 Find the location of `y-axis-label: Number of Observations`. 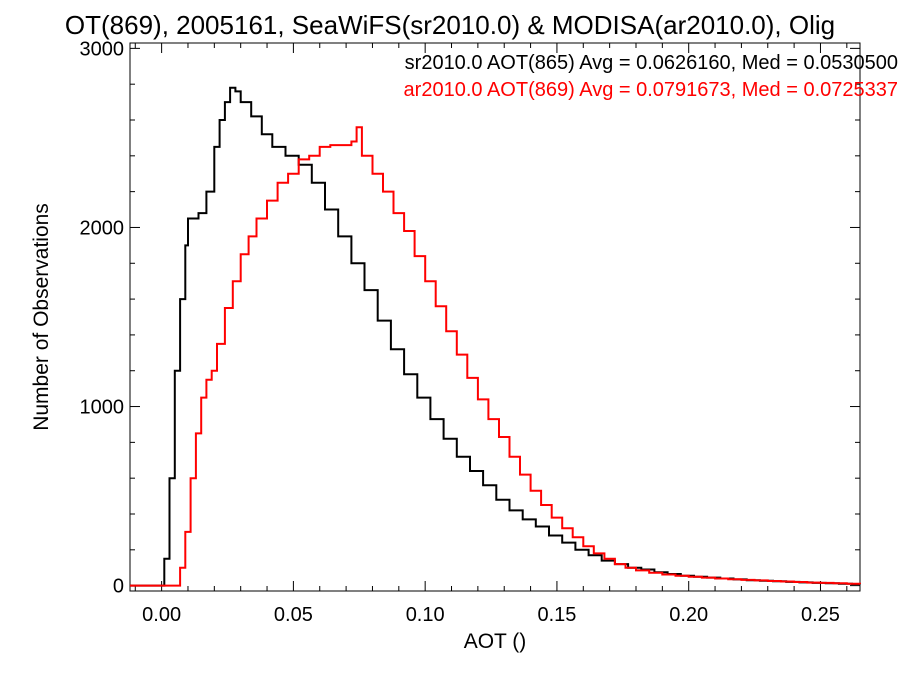

y-axis-label: Number of Observations is located at coordinates (41, 317).